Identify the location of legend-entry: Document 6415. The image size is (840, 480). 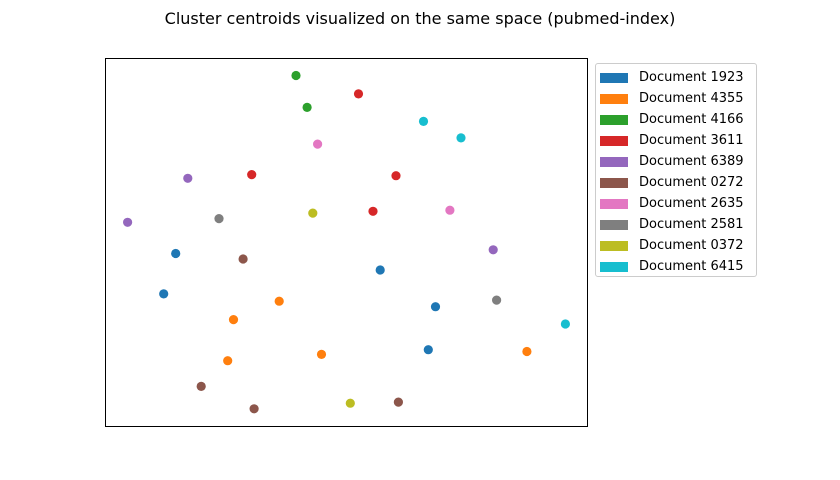
(676, 266).